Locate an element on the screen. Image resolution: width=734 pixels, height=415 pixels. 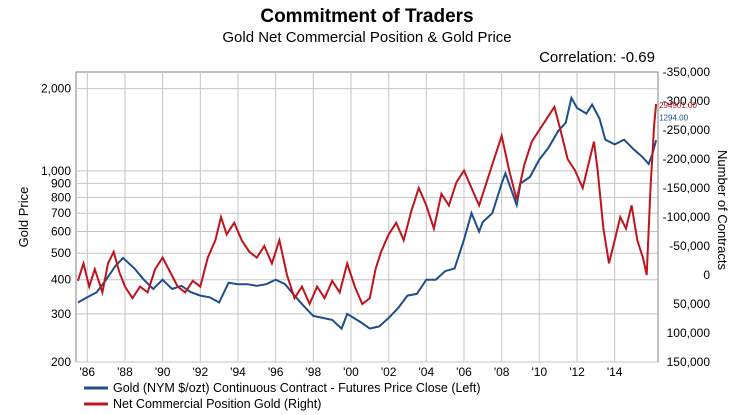
x-tick-label: '12 is located at coordinates (577, 372).